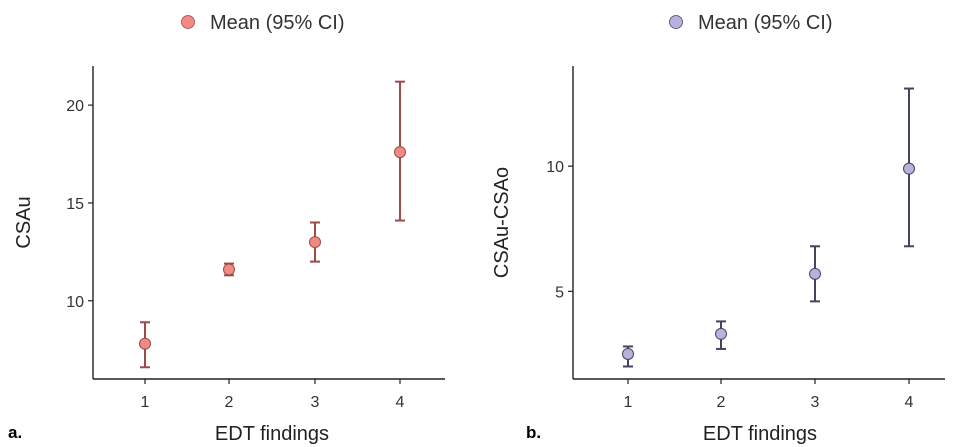 The height and width of the screenshot is (447, 954). What do you see at coordinates (75, 106) in the screenshot?
I see `y-tick-label: 20` at bounding box center [75, 106].